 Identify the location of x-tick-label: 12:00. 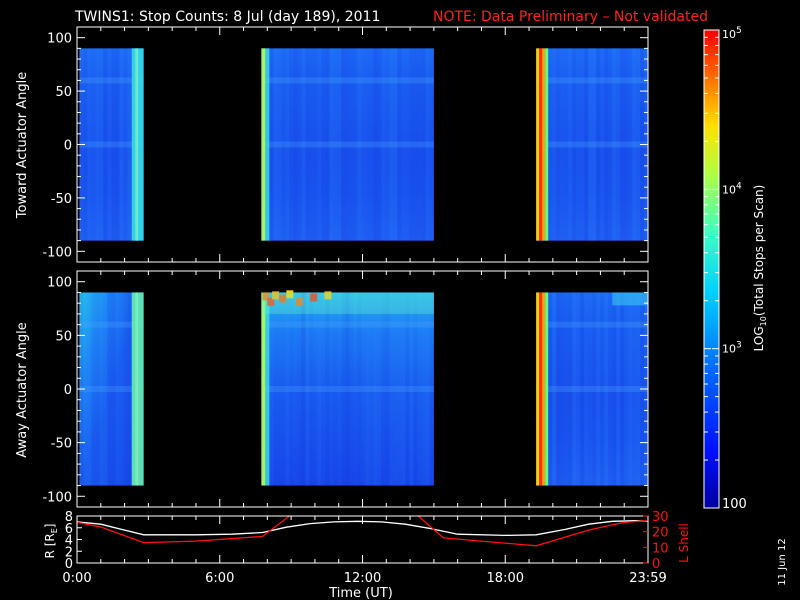
(362, 578).